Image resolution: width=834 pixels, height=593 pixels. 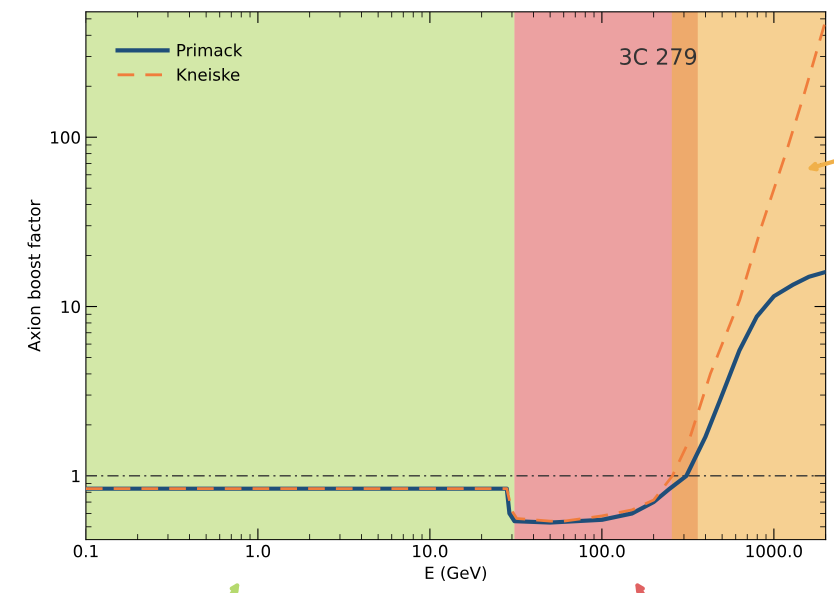 What do you see at coordinates (602, 551) in the screenshot?
I see `x-tick-label: 100.0` at bounding box center [602, 551].